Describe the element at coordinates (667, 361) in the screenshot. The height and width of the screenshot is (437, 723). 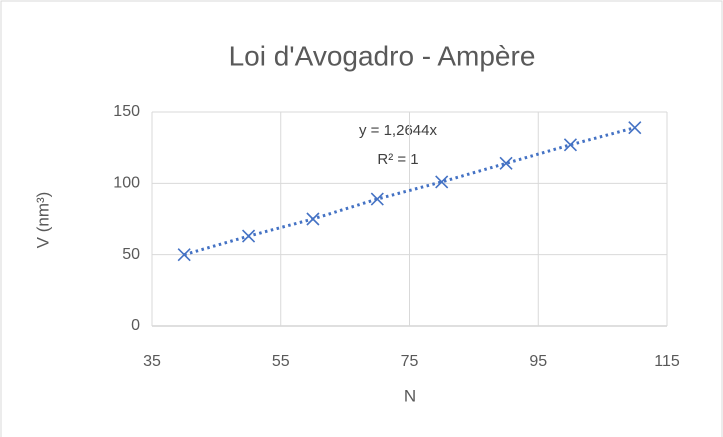
I see `x-tick-label: 115` at that location.